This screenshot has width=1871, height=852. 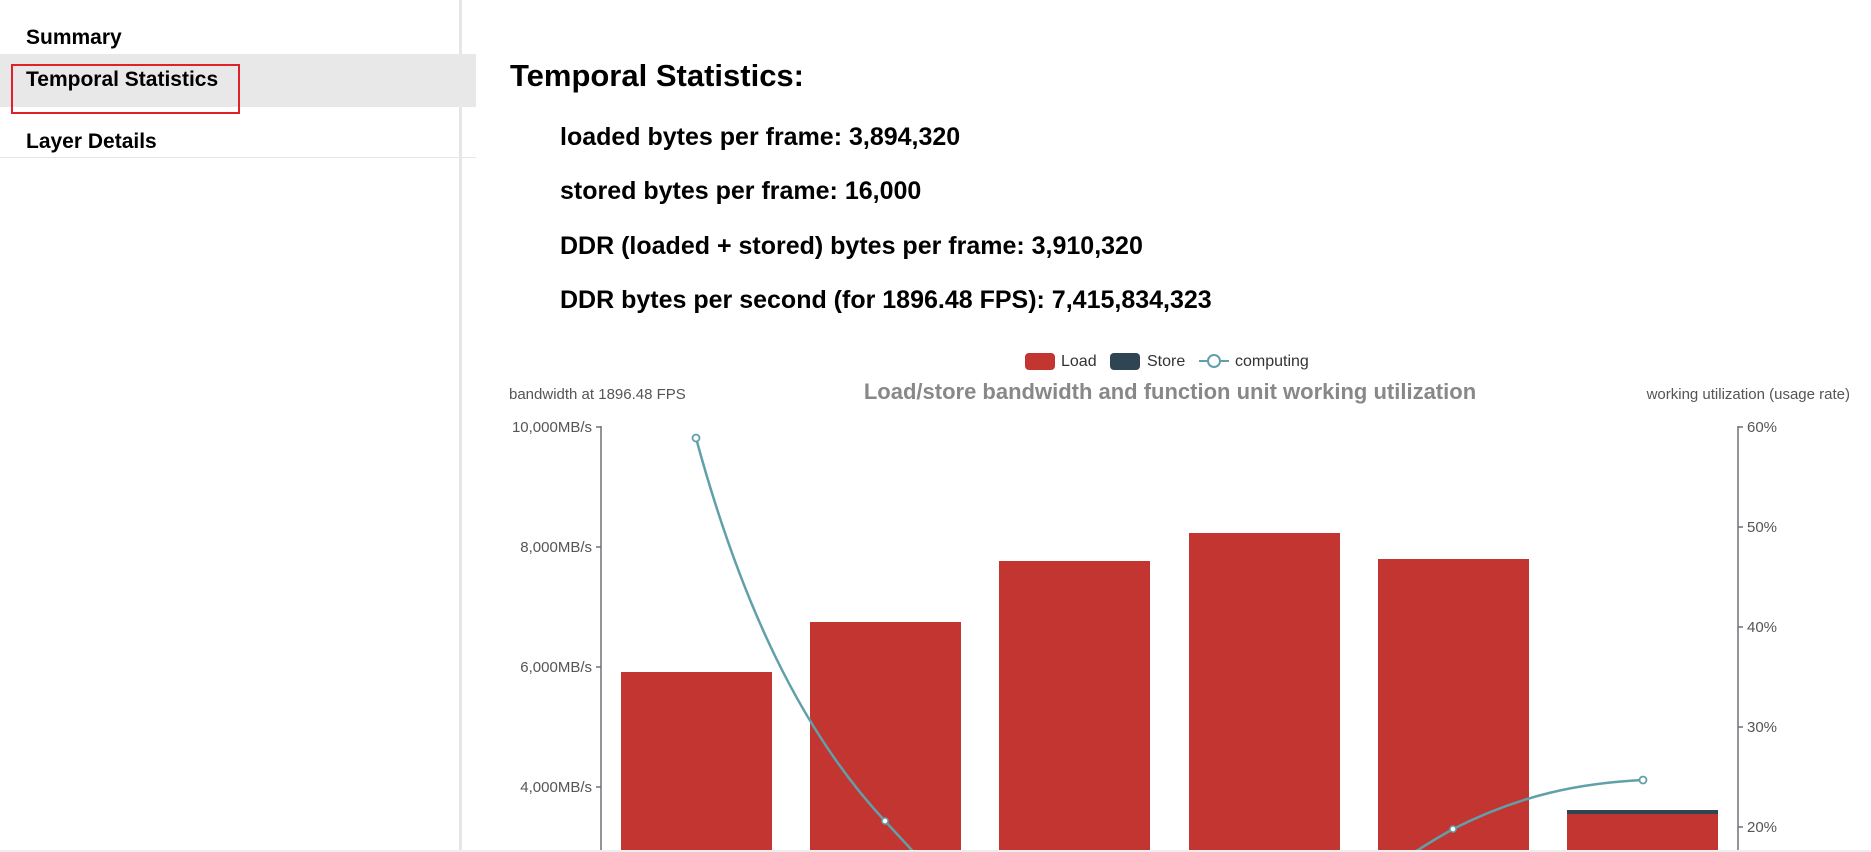 I want to click on sidebar-item-label: Layer Details, so click(x=91, y=141).